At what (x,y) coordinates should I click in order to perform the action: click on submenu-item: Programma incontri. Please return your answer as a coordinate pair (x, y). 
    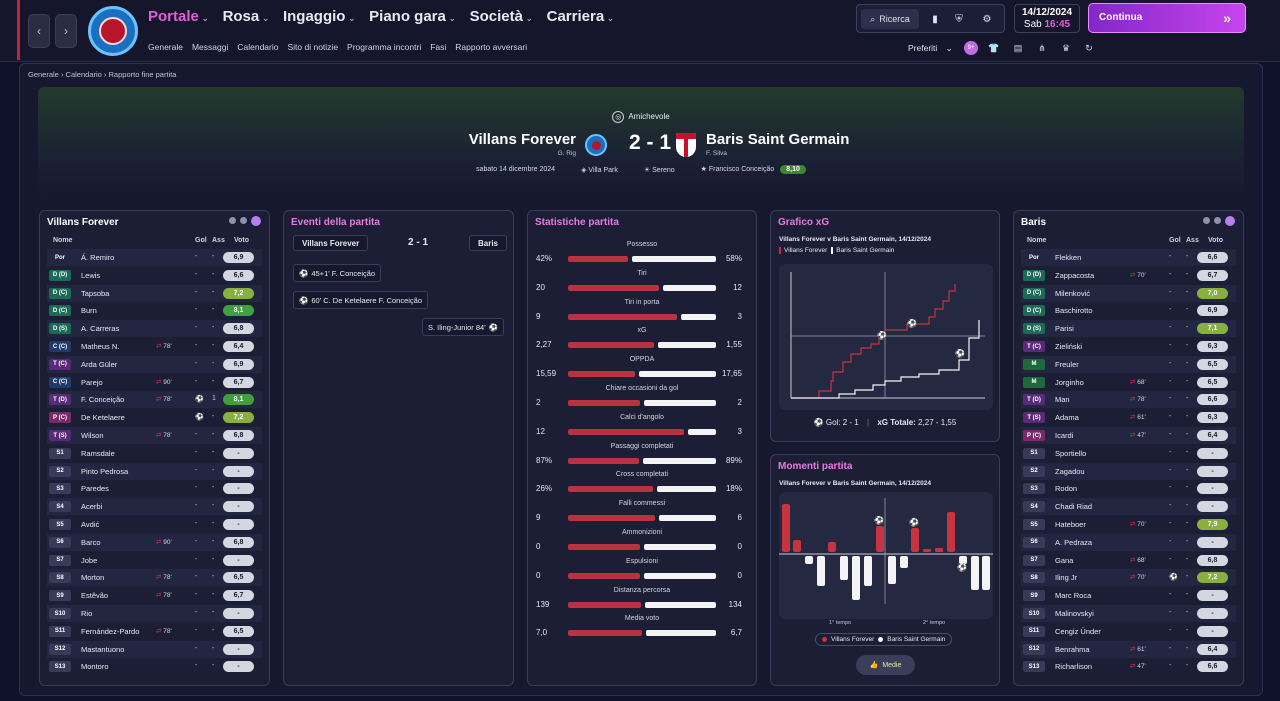
    Looking at the image, I should click on (384, 47).